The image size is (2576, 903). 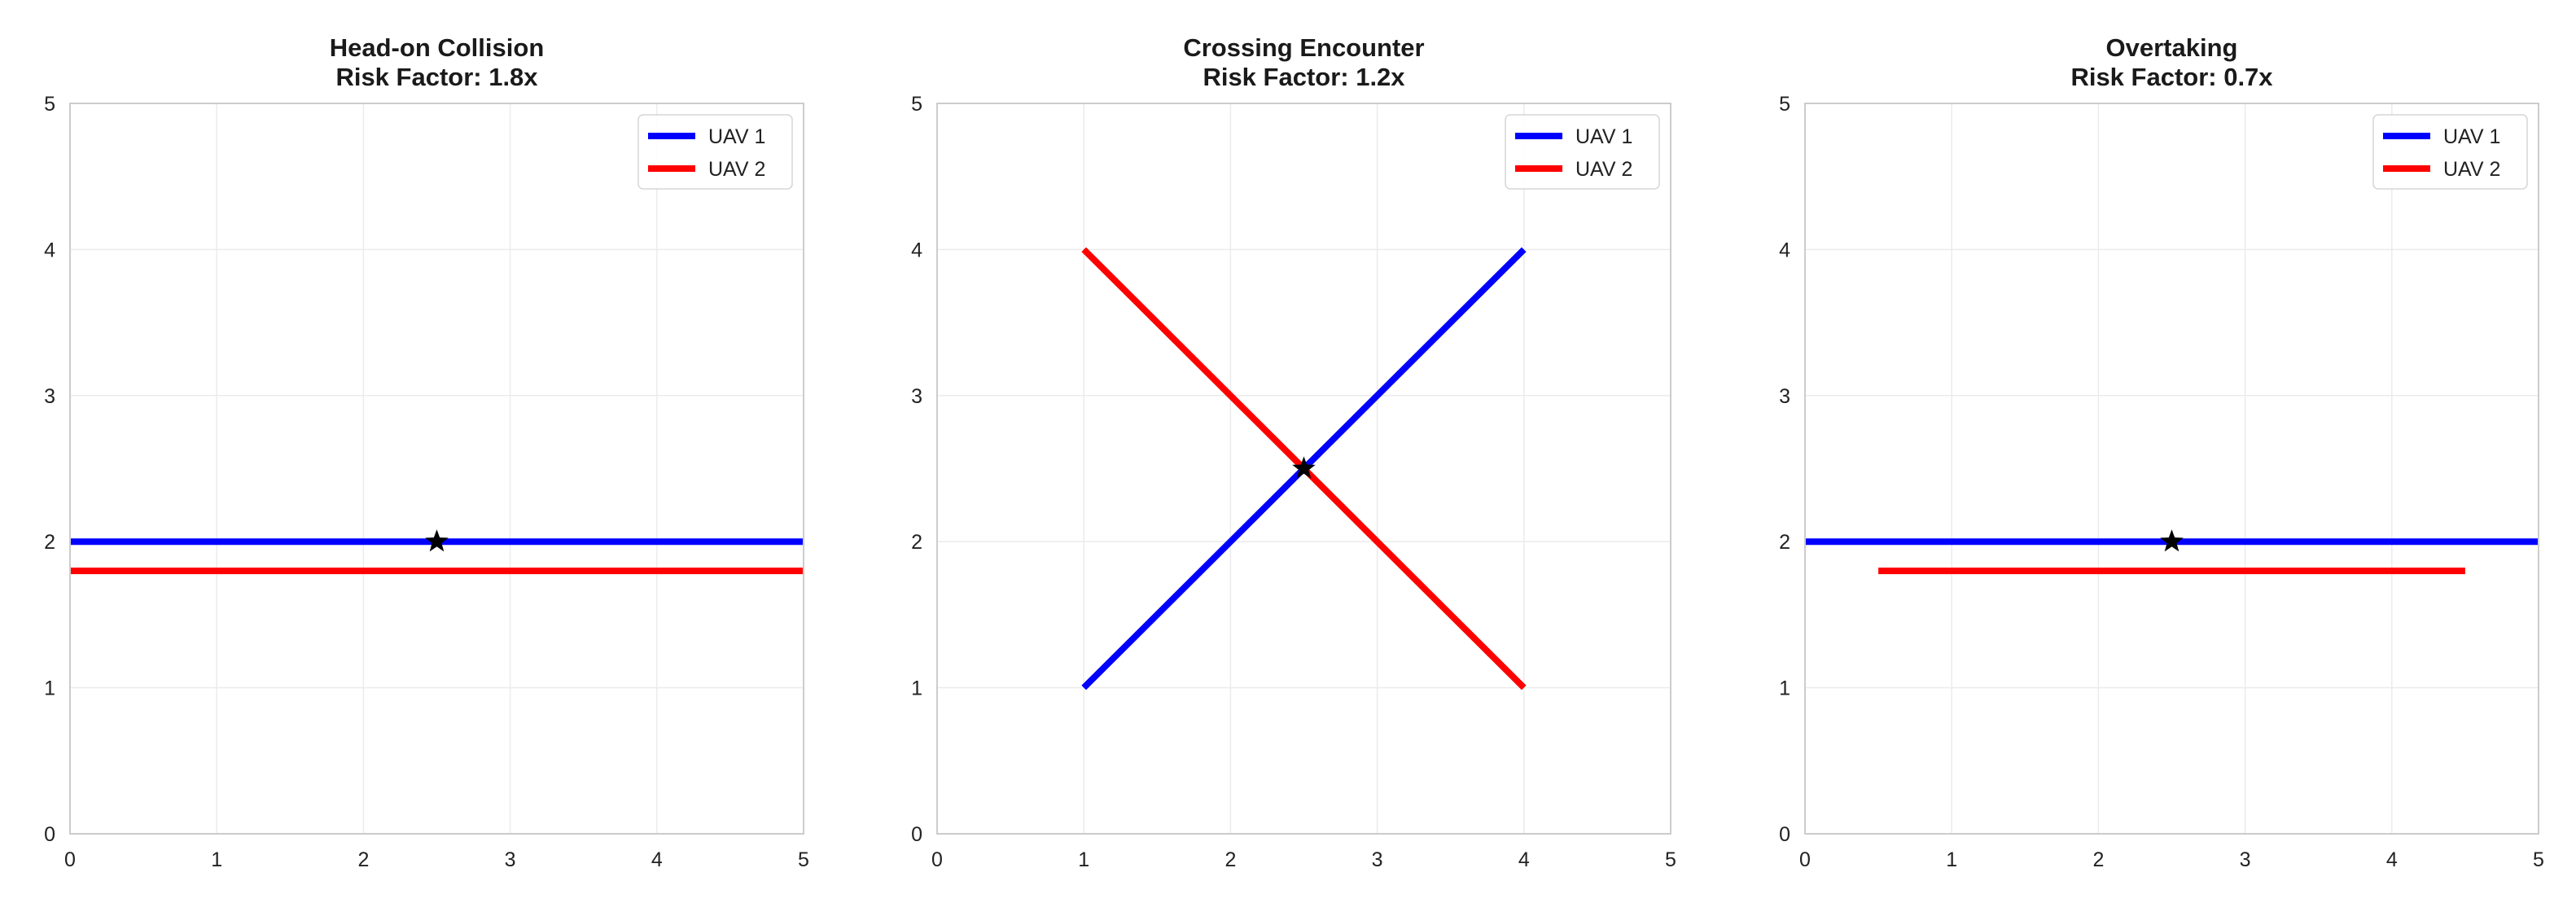 I want to click on chart-title: Crossing Encounter, so click(x=1303, y=47).